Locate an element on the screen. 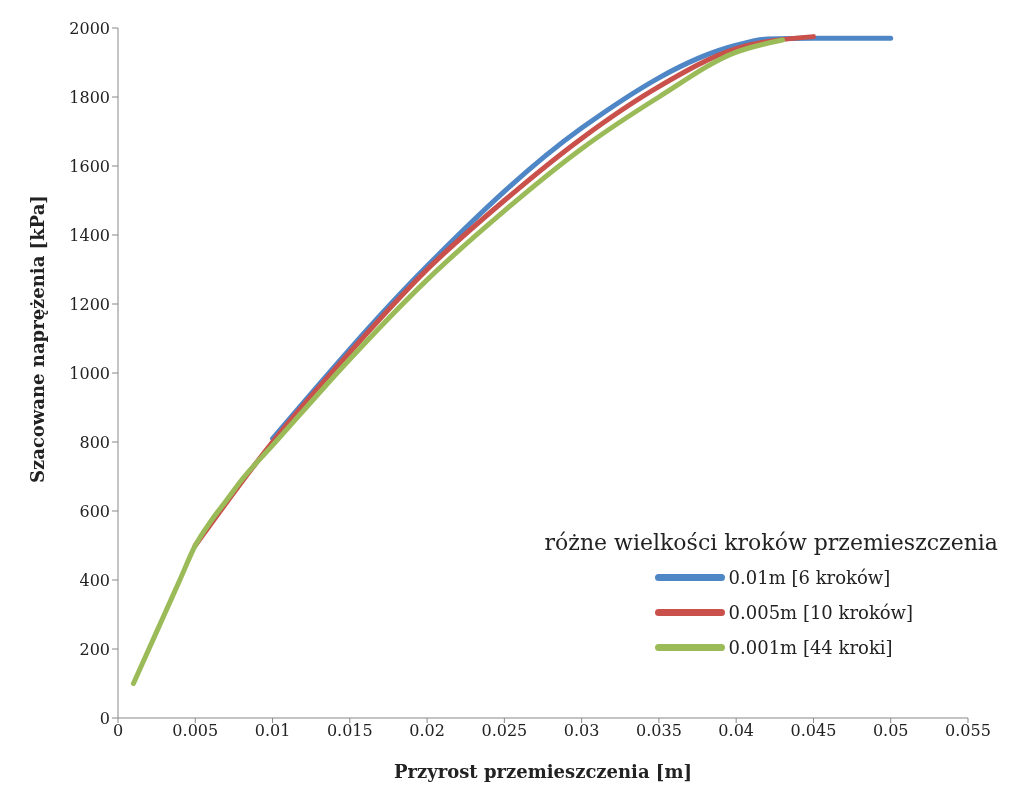  x-tick-label: 0.01 is located at coordinates (272, 731).